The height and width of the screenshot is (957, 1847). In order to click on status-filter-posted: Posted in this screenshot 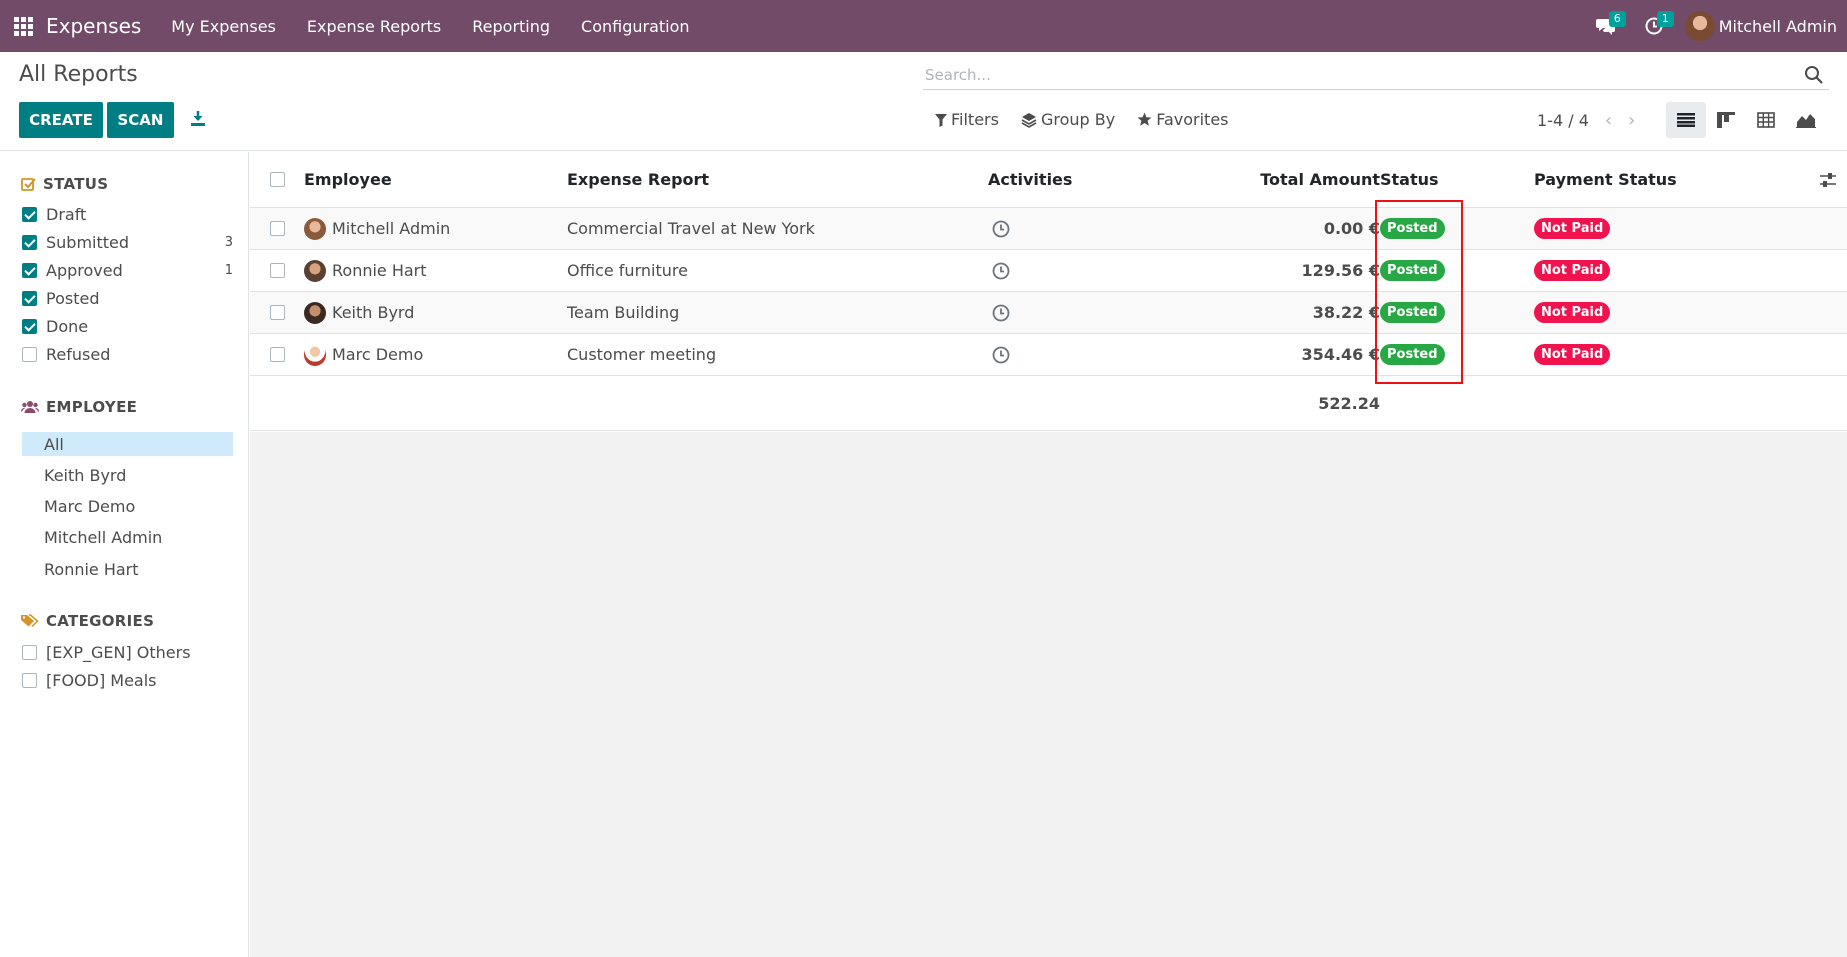, I will do `click(127, 298)`.